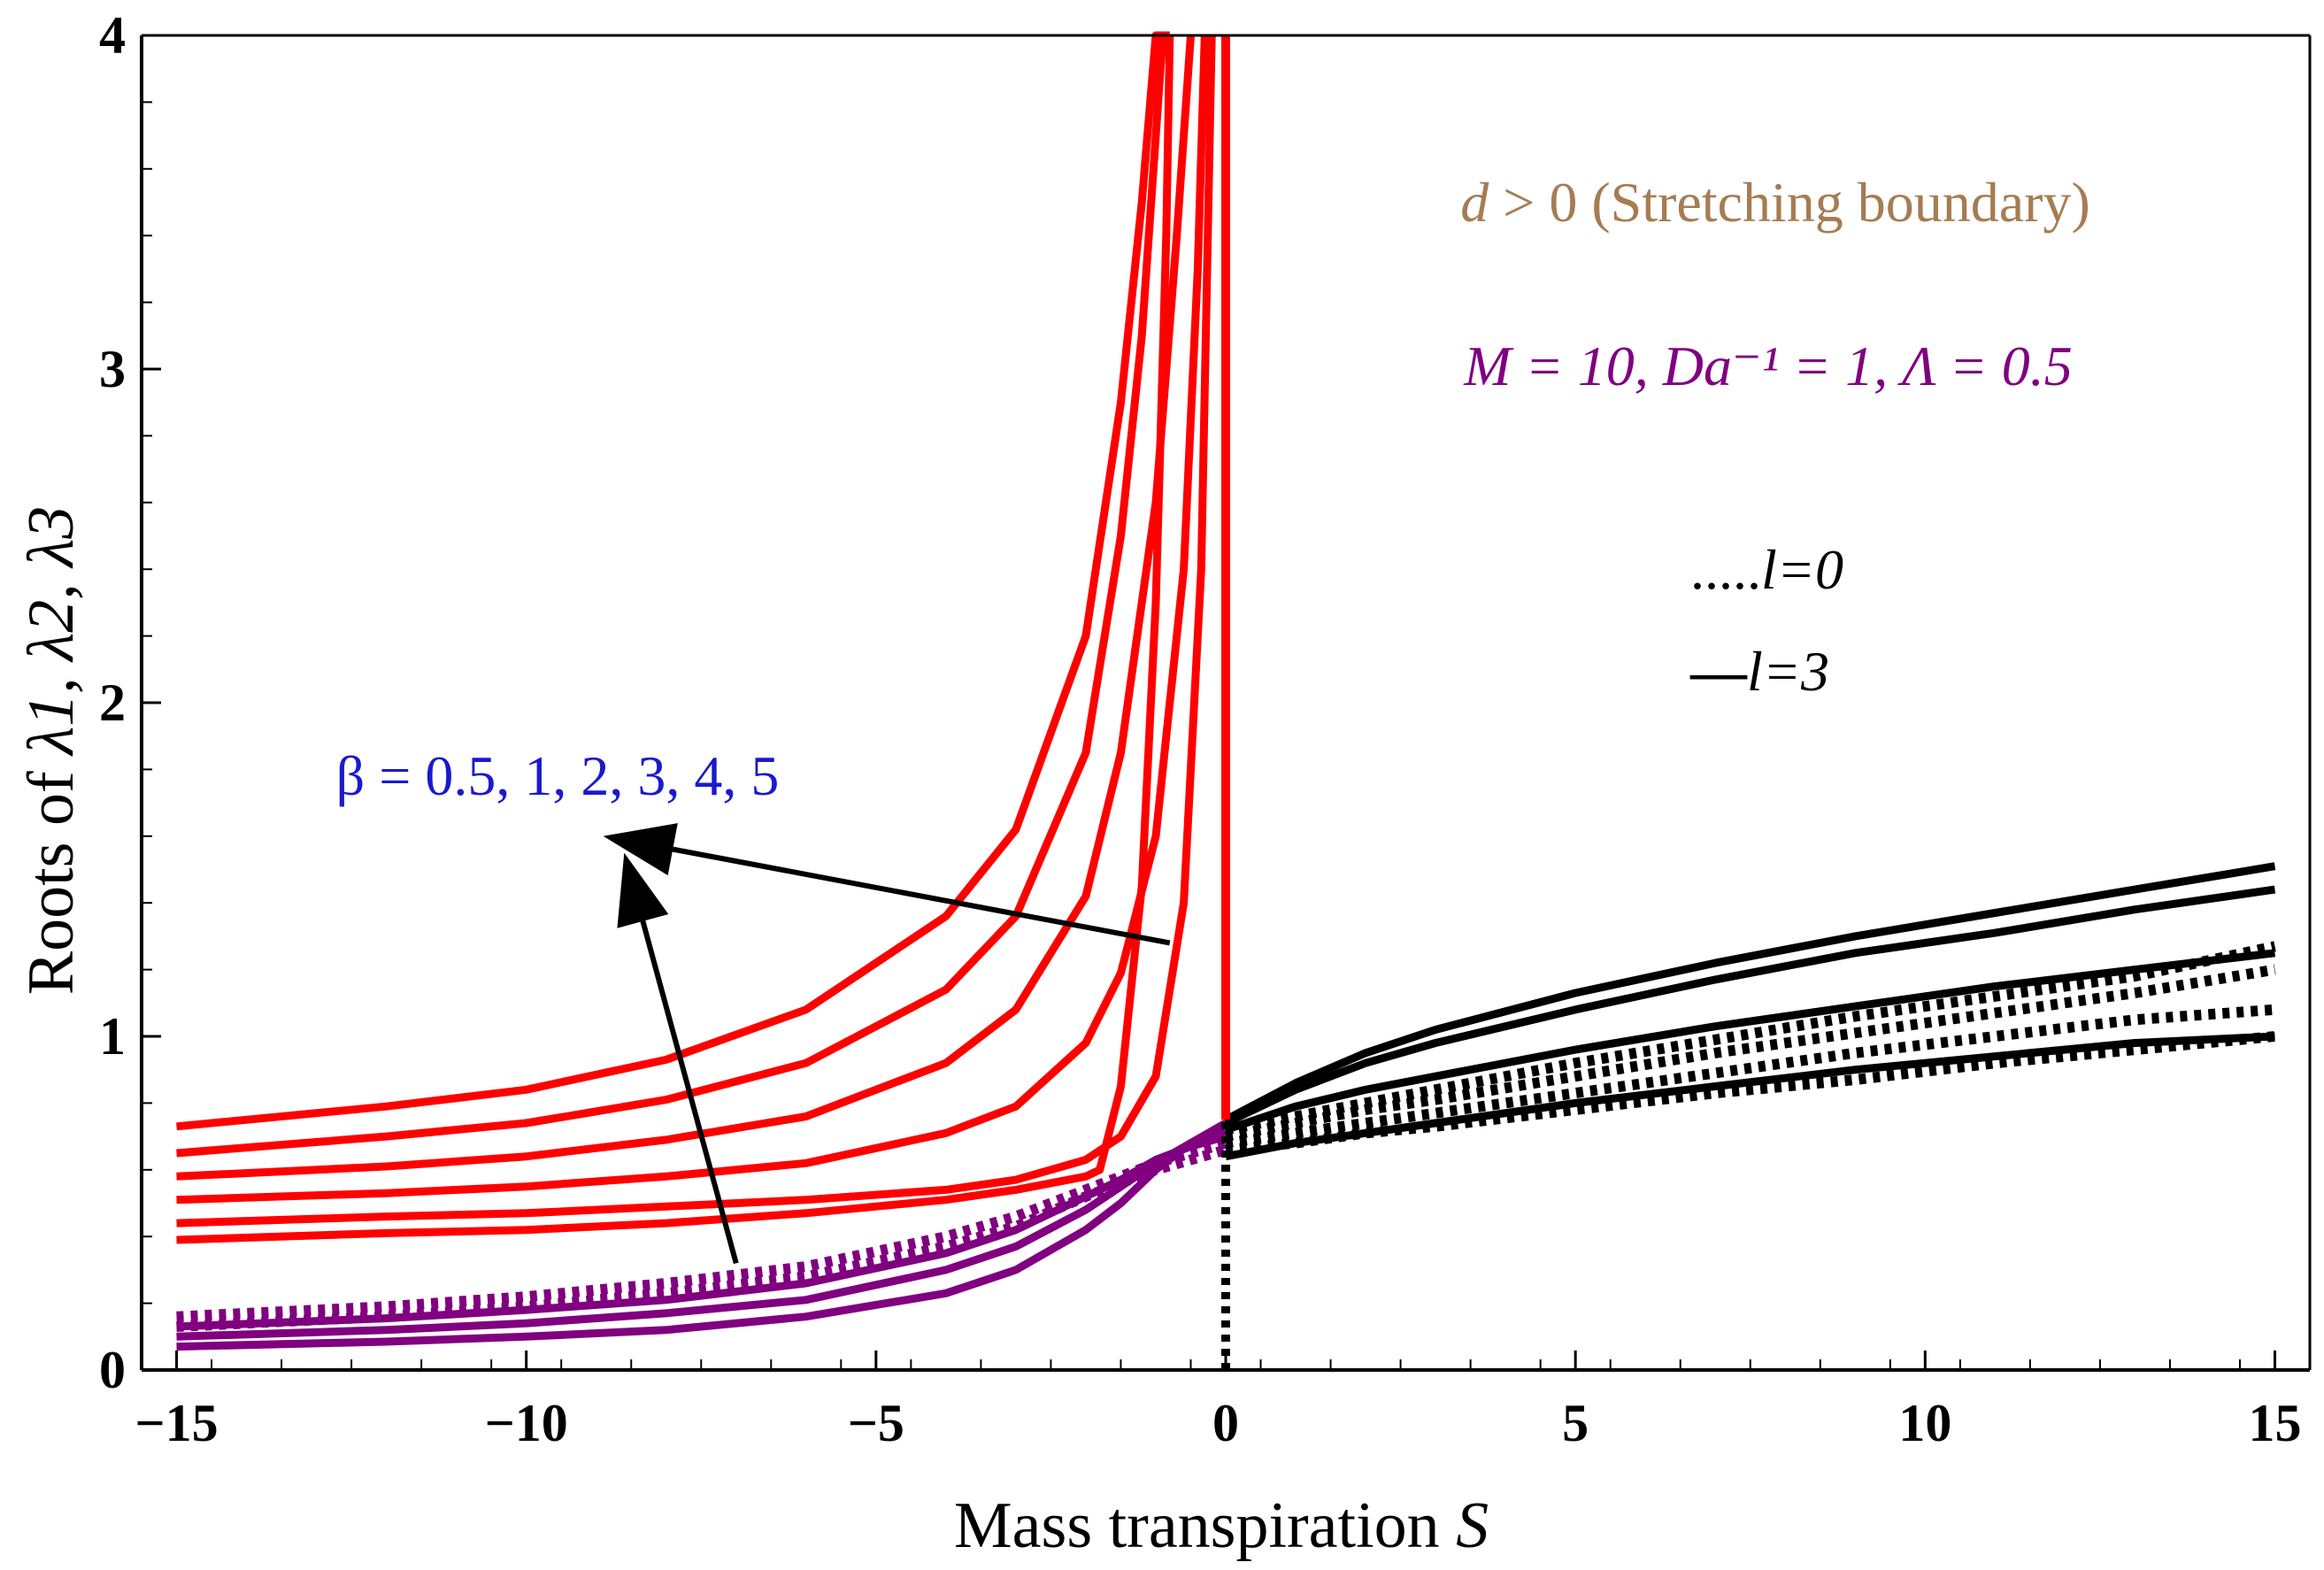 This screenshot has height=1570, width=2324. I want to click on x-tick-label: 0, so click(1225, 1423).